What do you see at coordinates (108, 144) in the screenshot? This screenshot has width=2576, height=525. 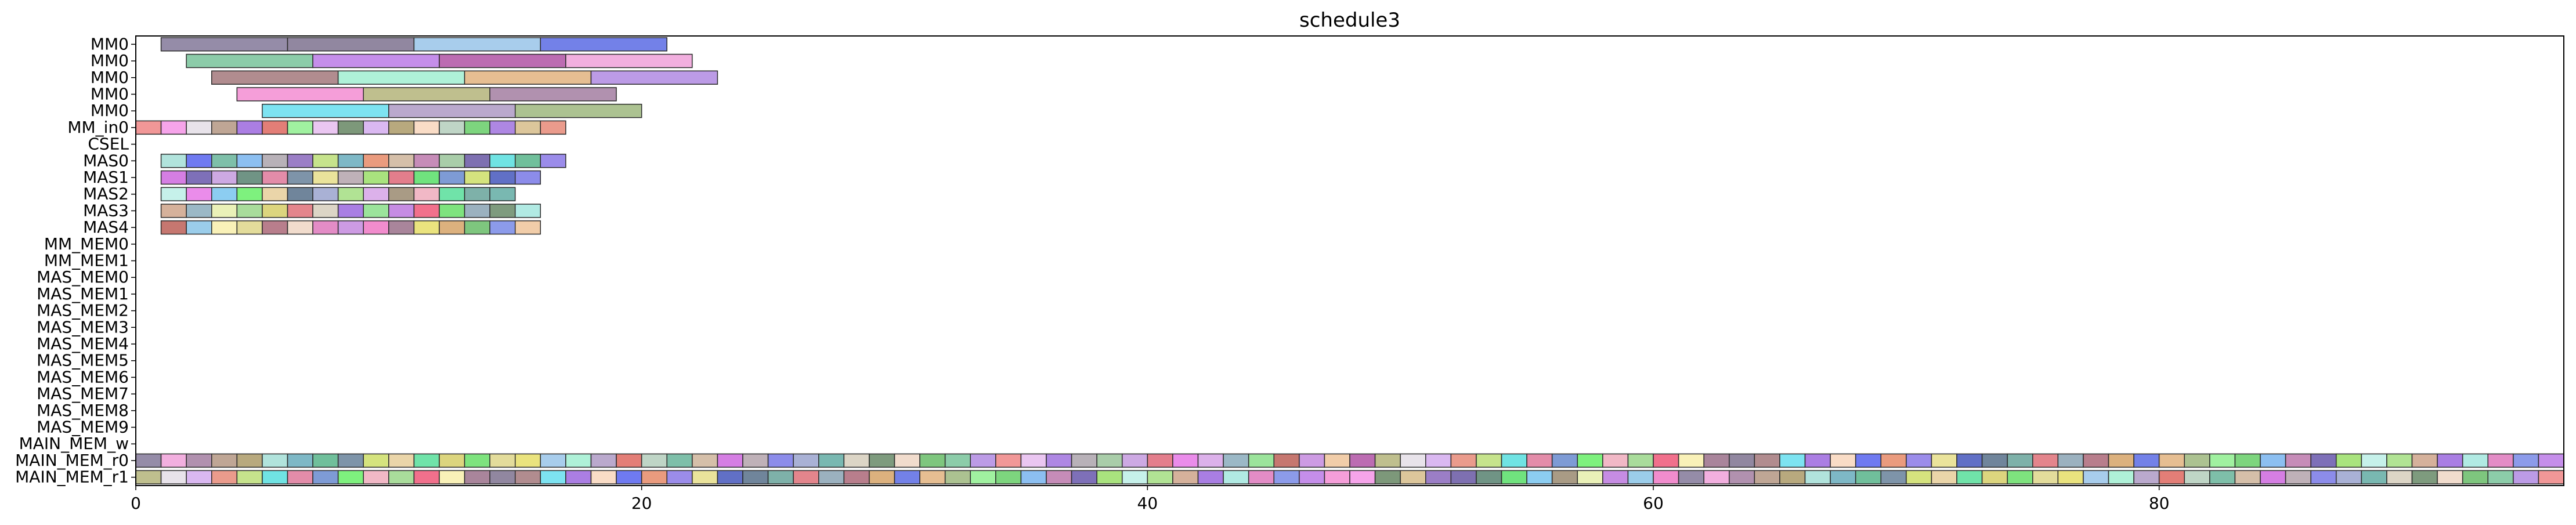 I see `y-tick-label: CSEL` at bounding box center [108, 144].